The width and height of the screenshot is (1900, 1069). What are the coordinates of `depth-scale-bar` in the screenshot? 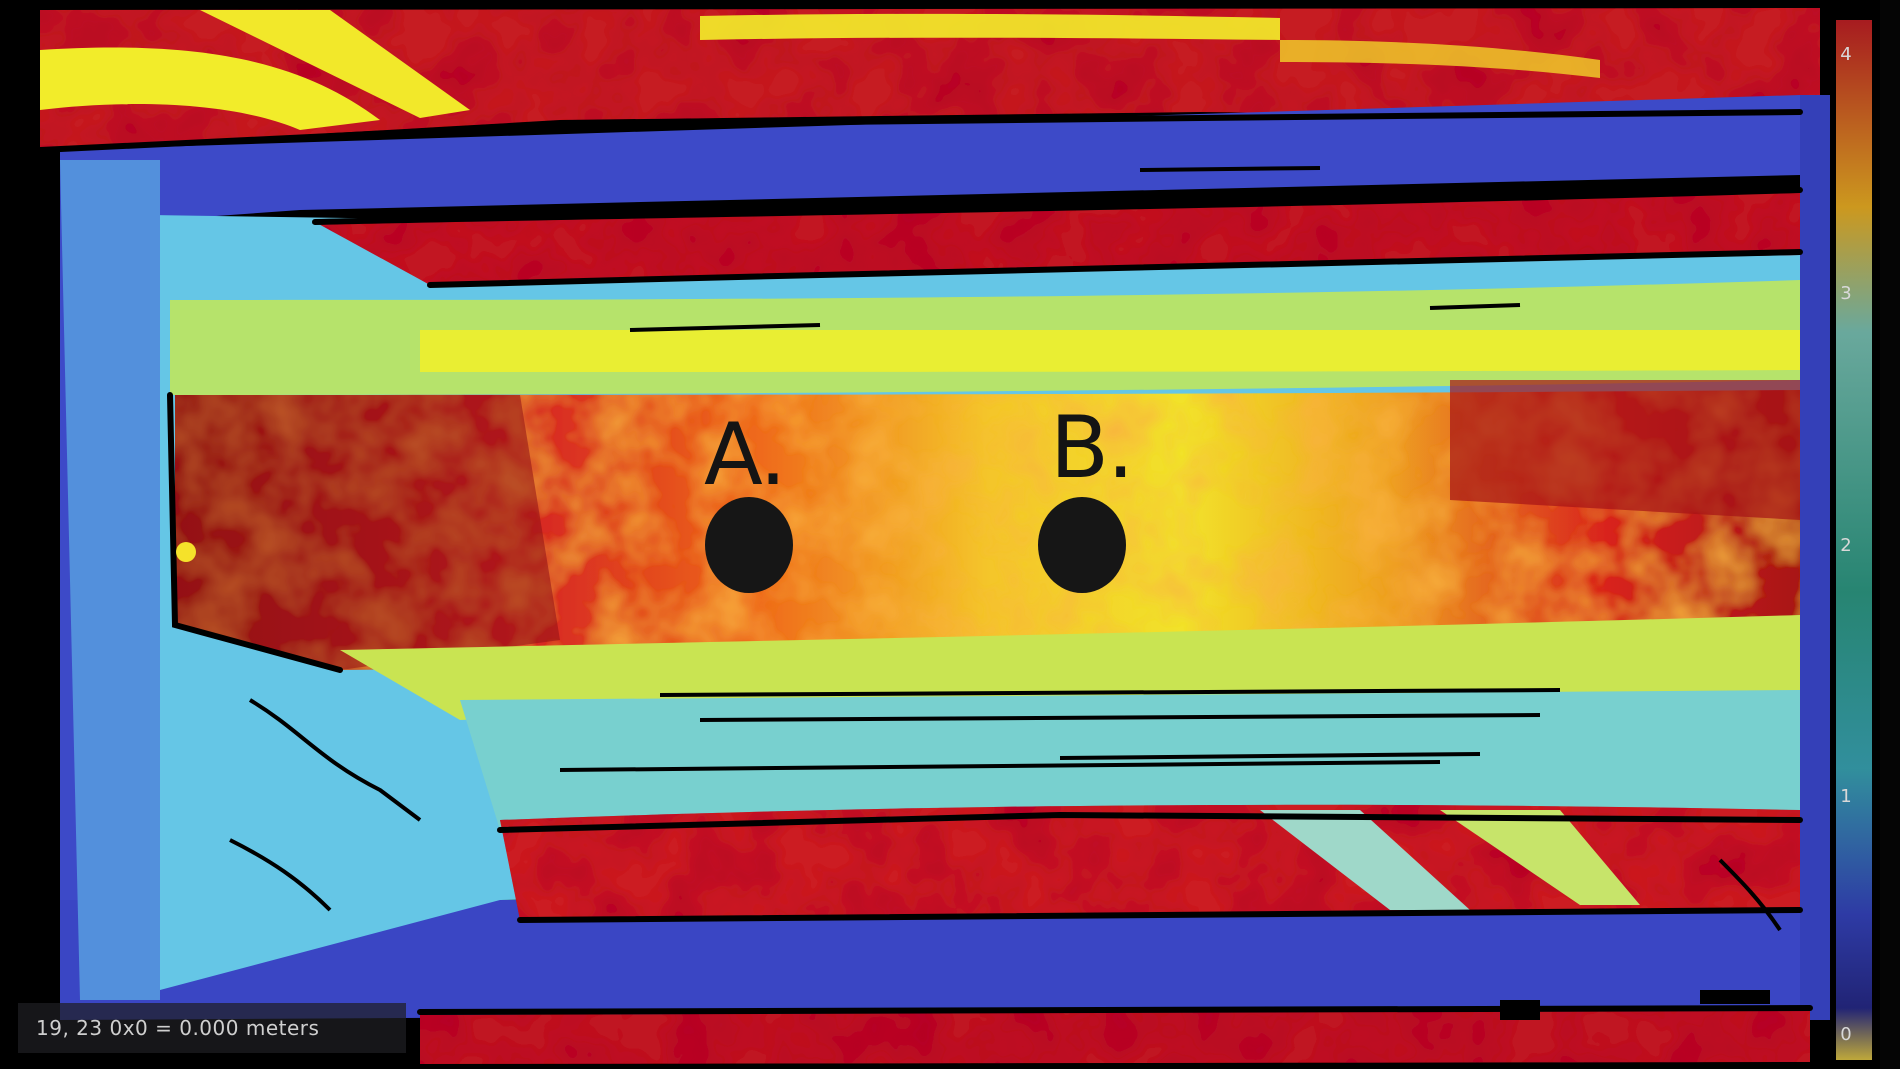 It's located at (1854, 540).